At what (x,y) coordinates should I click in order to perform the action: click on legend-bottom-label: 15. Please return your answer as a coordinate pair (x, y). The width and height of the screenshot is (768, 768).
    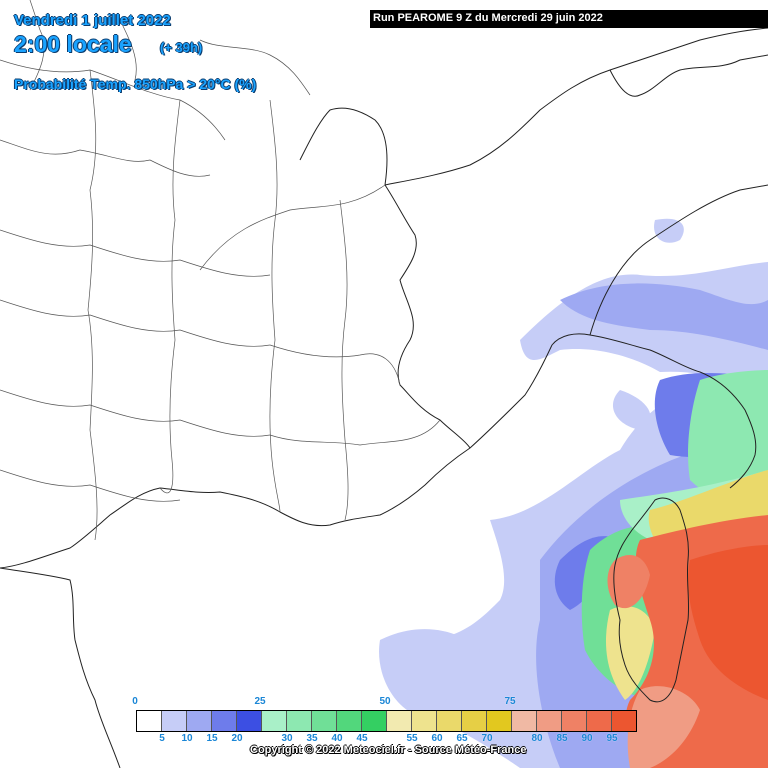
    Looking at the image, I should click on (212, 738).